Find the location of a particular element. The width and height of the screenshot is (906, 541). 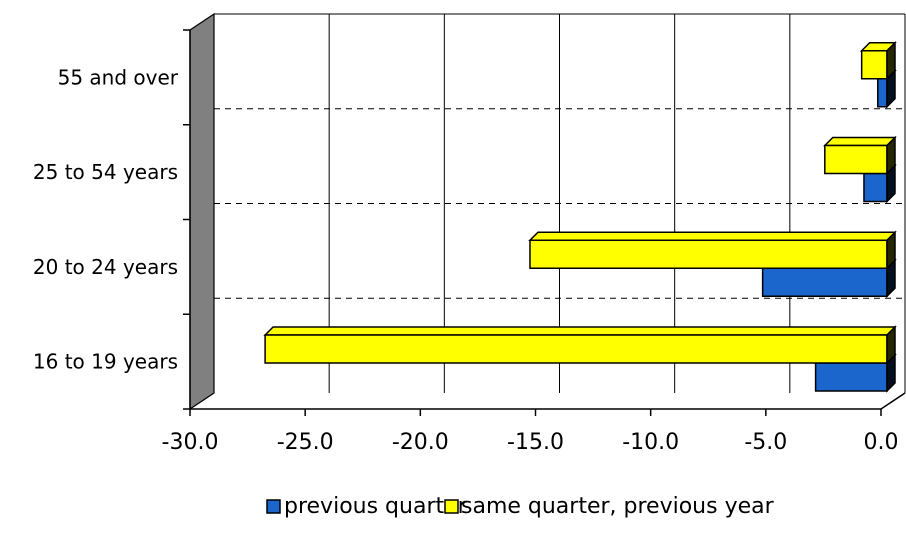

bar-same-quarter-previous-year-16-to-19-years is located at coordinates (580, 345).